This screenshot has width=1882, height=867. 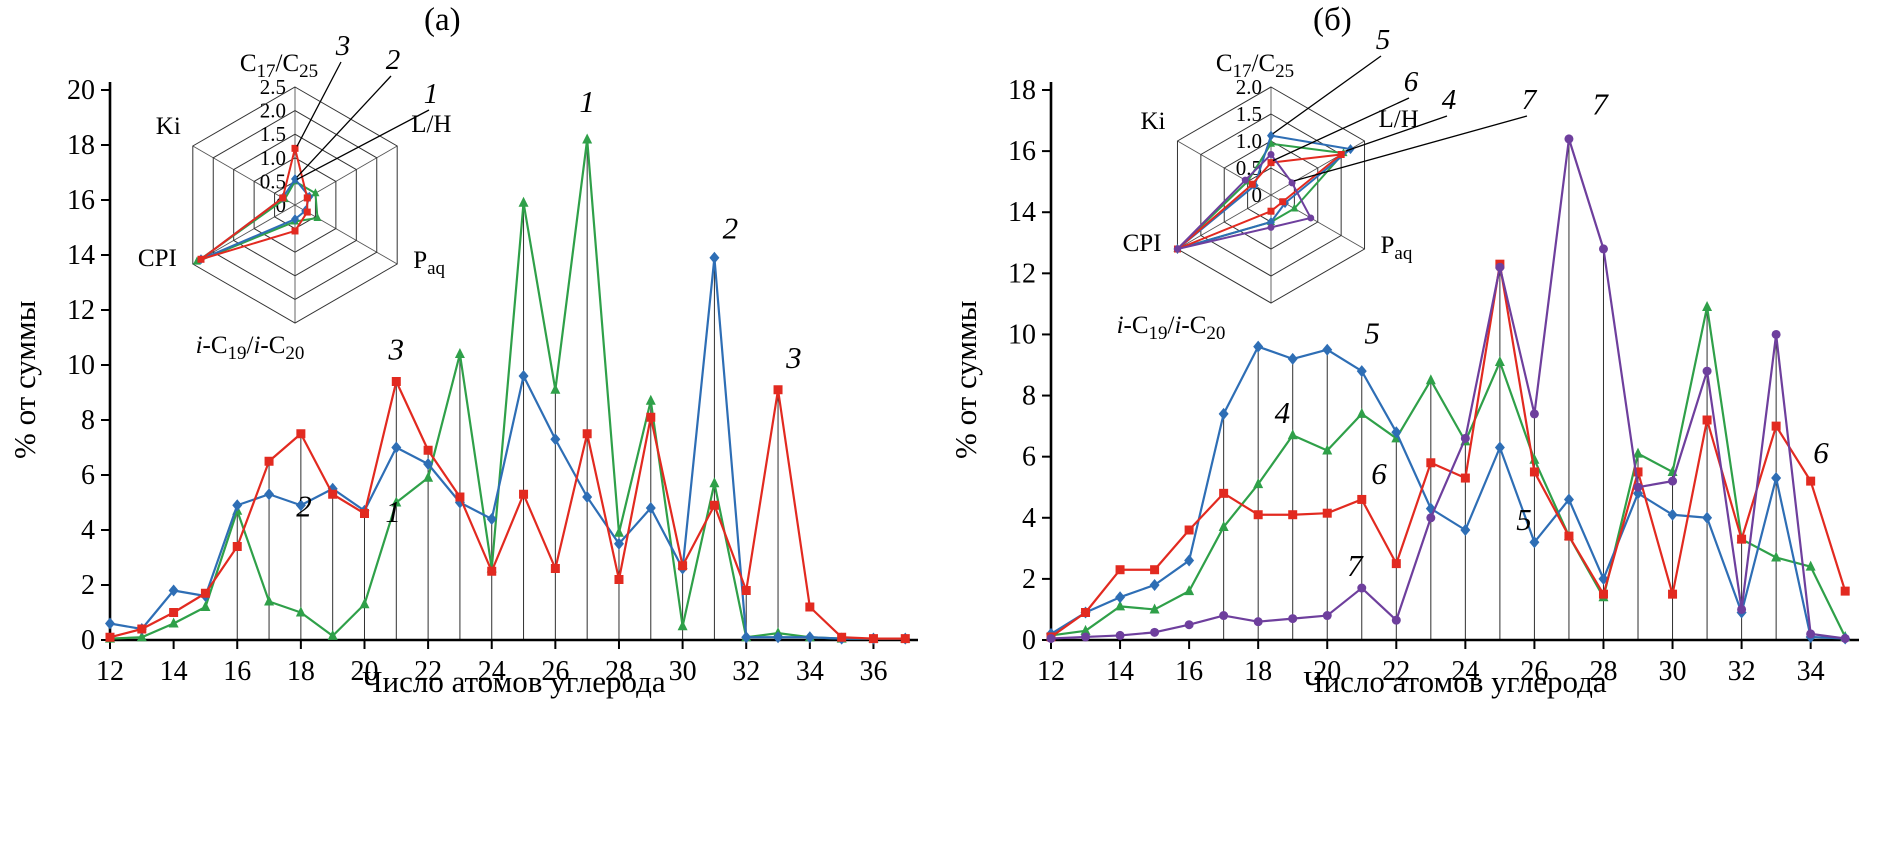 What do you see at coordinates (1332, 20) in the screenshot?
I see `panel-b-title: (б)` at bounding box center [1332, 20].